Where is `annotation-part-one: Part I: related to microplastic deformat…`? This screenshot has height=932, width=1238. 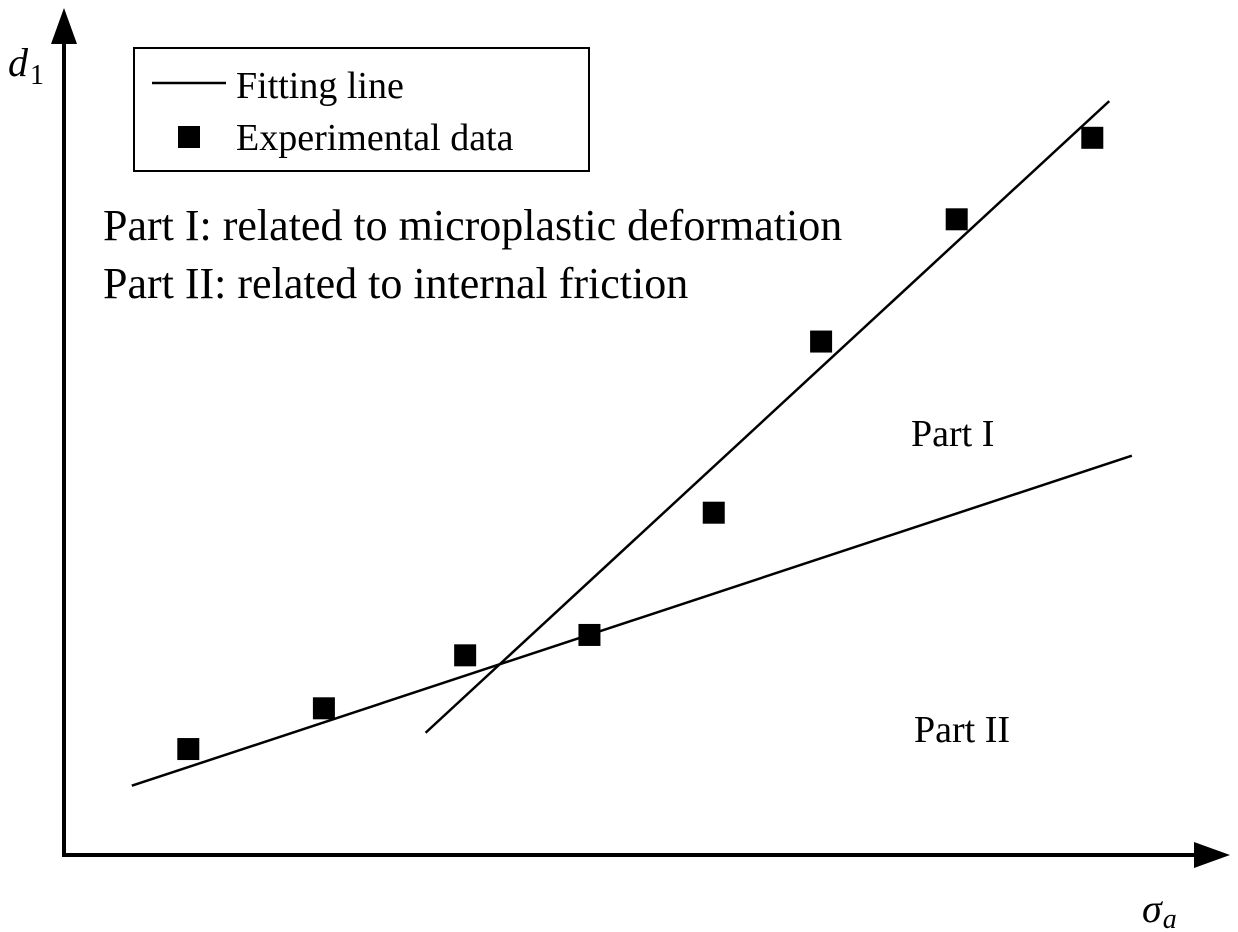 annotation-part-one: Part I: related to microplastic deformat… is located at coordinates (472, 225).